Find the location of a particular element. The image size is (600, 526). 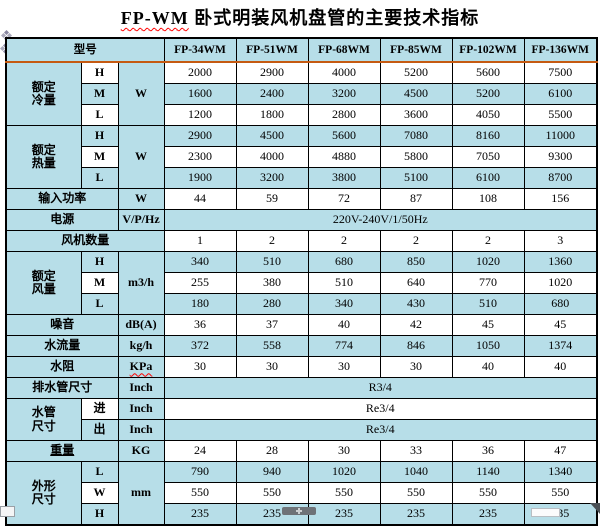

table-row: L 1900 3200 3800 5100 6100 8700 is located at coordinates (302, 178).